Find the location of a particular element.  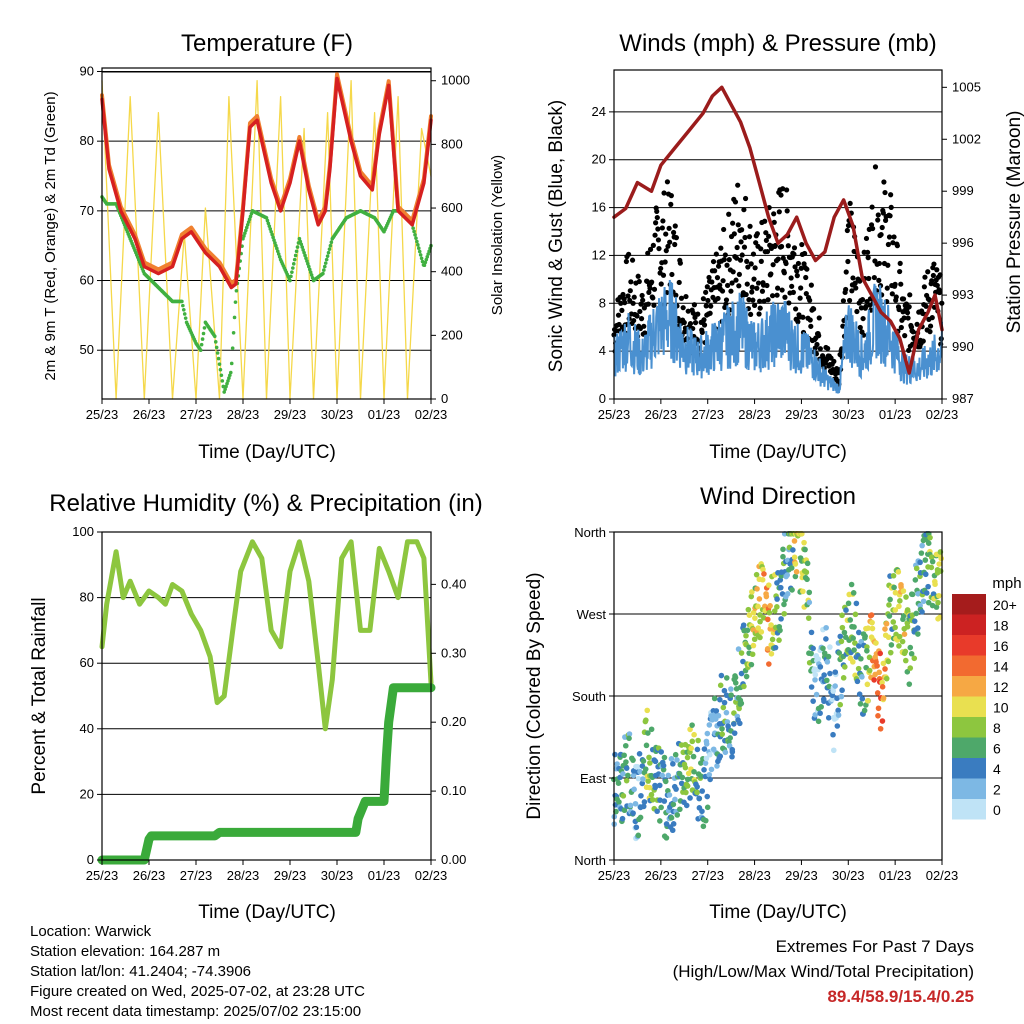

y-tick-label: 20 is located at coordinates (87, 793).